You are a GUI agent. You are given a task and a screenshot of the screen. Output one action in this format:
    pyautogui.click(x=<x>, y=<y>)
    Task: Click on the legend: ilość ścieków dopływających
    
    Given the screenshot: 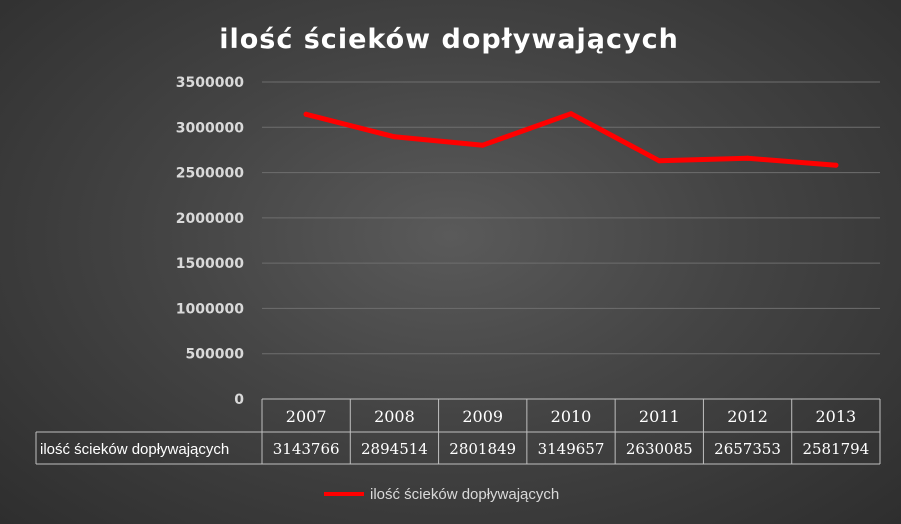 What is the action you would take?
    pyautogui.click(x=441, y=494)
    